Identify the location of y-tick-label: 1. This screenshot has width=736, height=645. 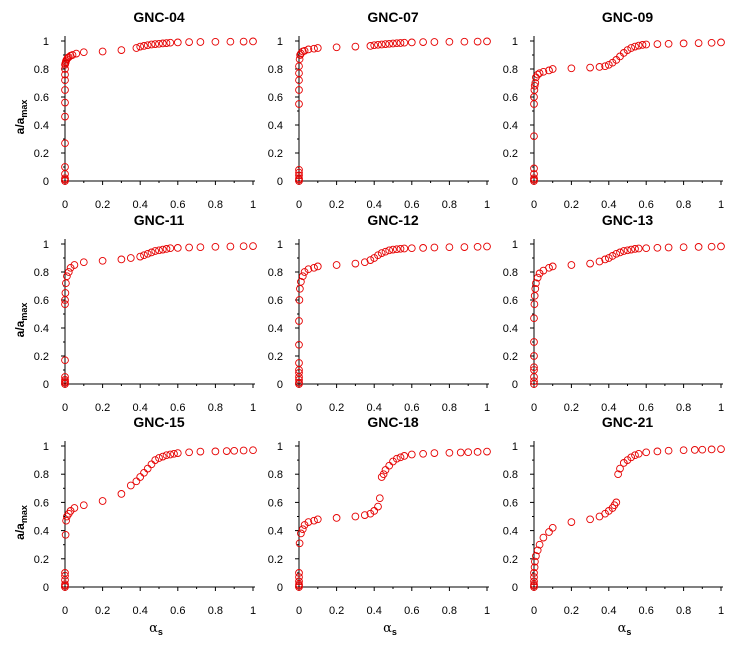
(280, 245).